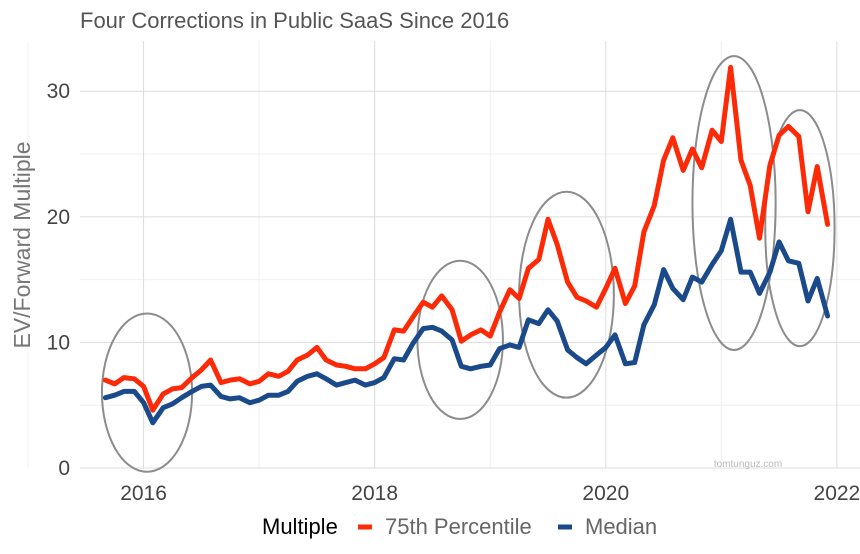 The height and width of the screenshot is (554, 860). Describe the element at coordinates (374, 493) in the screenshot. I see `x-tick-label-2018: 2018` at that location.